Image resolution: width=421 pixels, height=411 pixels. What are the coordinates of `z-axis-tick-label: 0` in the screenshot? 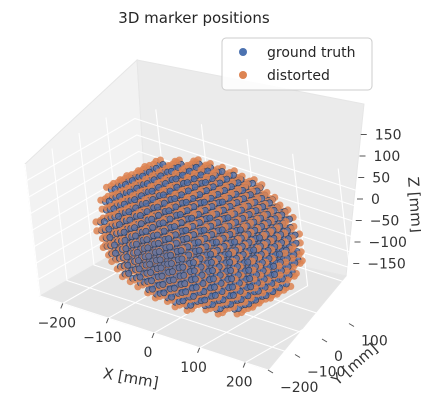 It's located at (375, 200).